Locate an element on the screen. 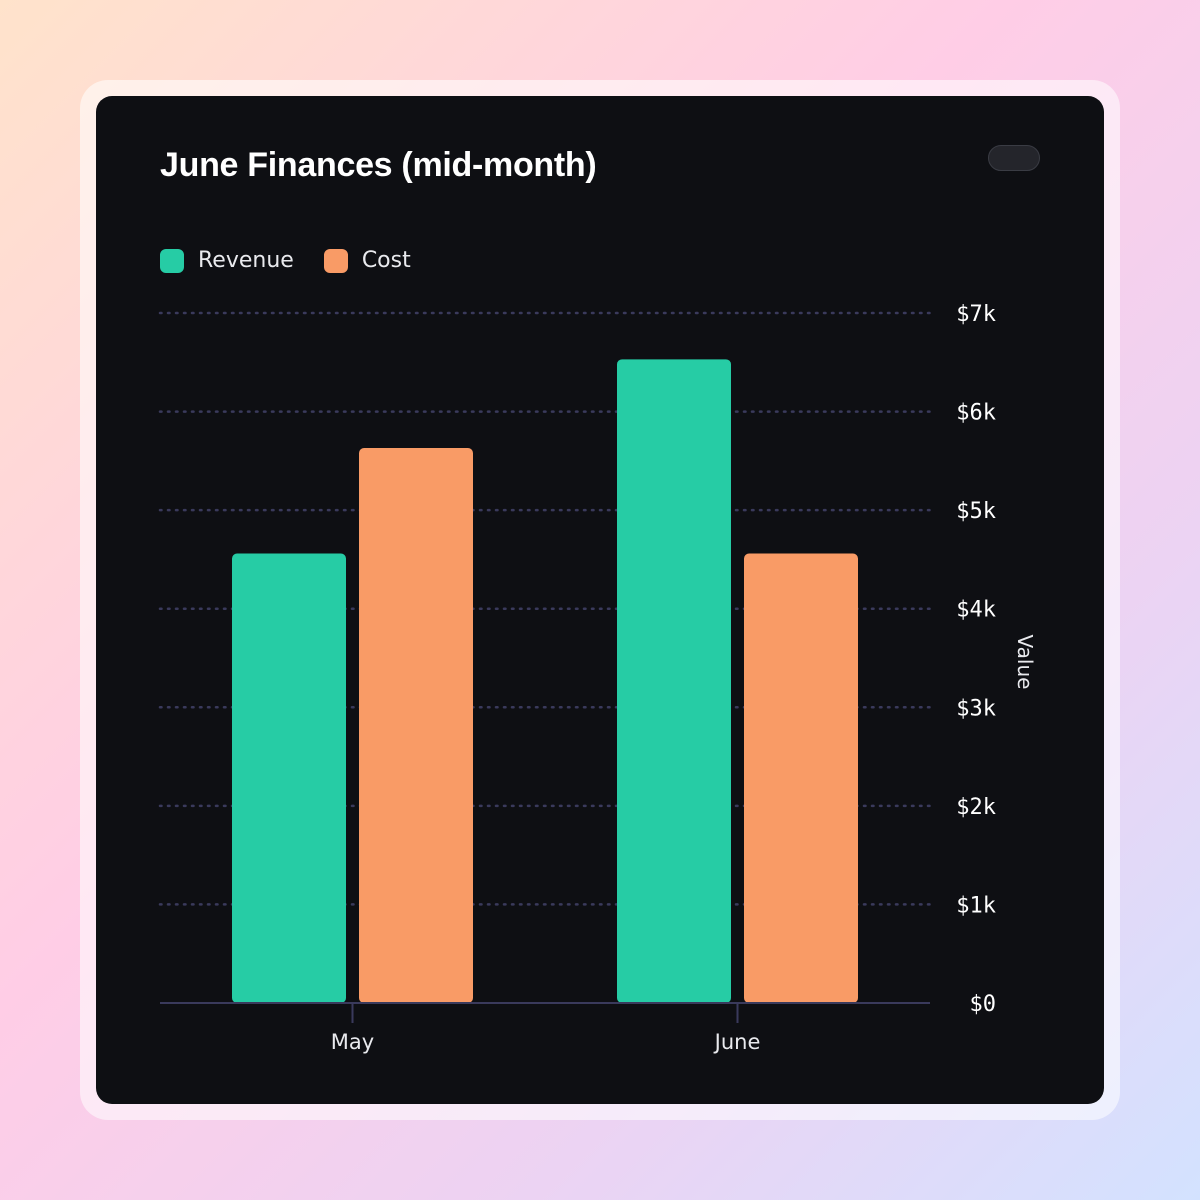 This screenshot has width=1200, height=1200. y-tick-label: $1k is located at coordinates (976, 905).